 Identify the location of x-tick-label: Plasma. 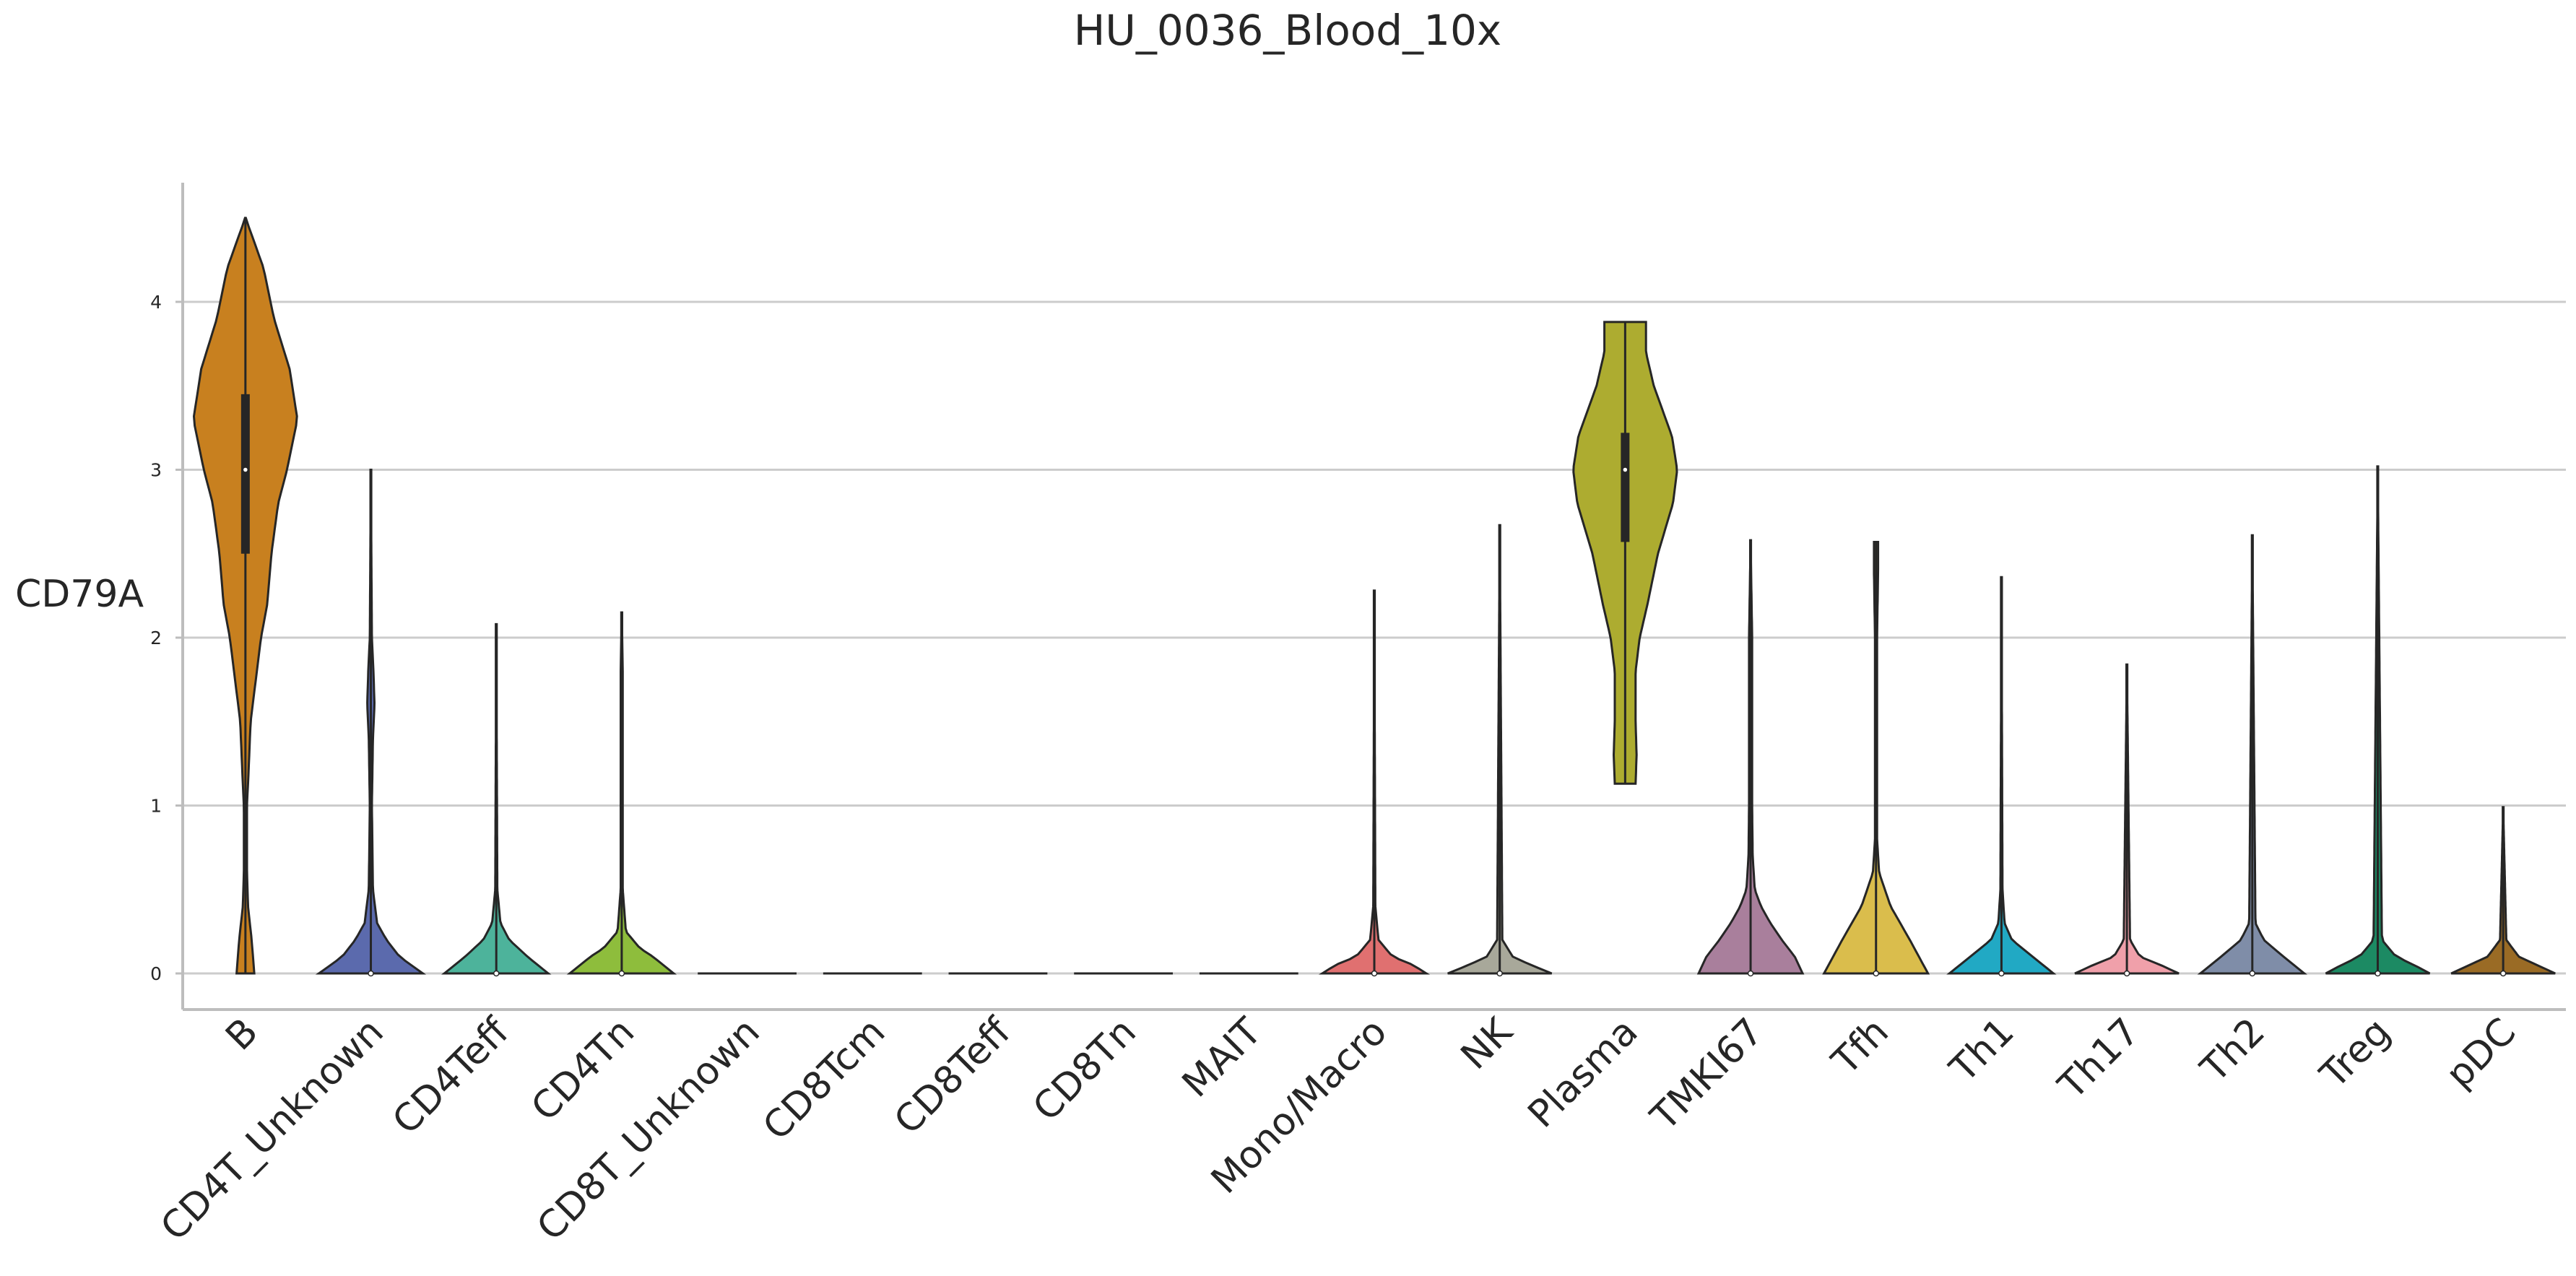
(1583, 1073).